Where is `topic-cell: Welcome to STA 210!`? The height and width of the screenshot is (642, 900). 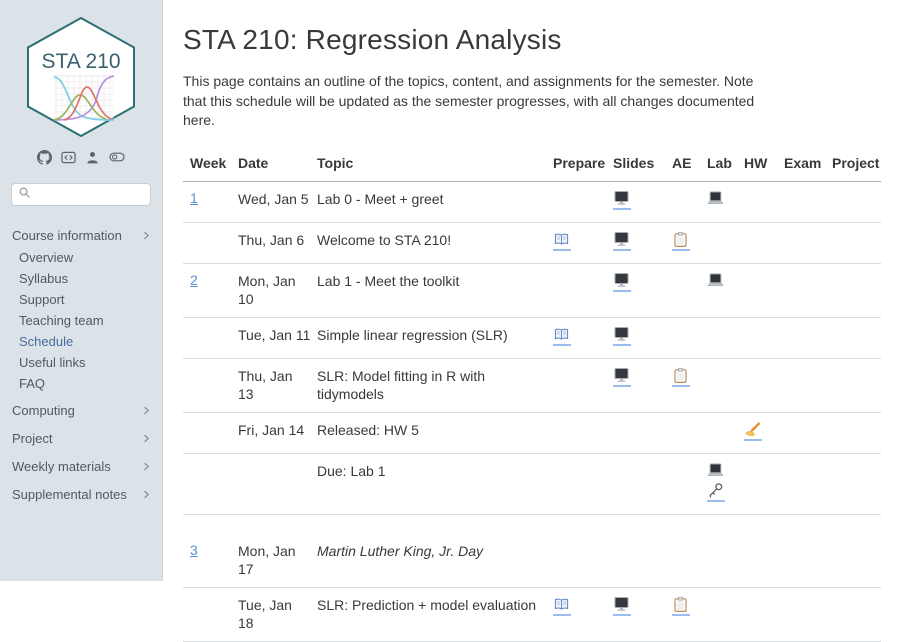
topic-cell: Welcome to STA 210! is located at coordinates (435, 242).